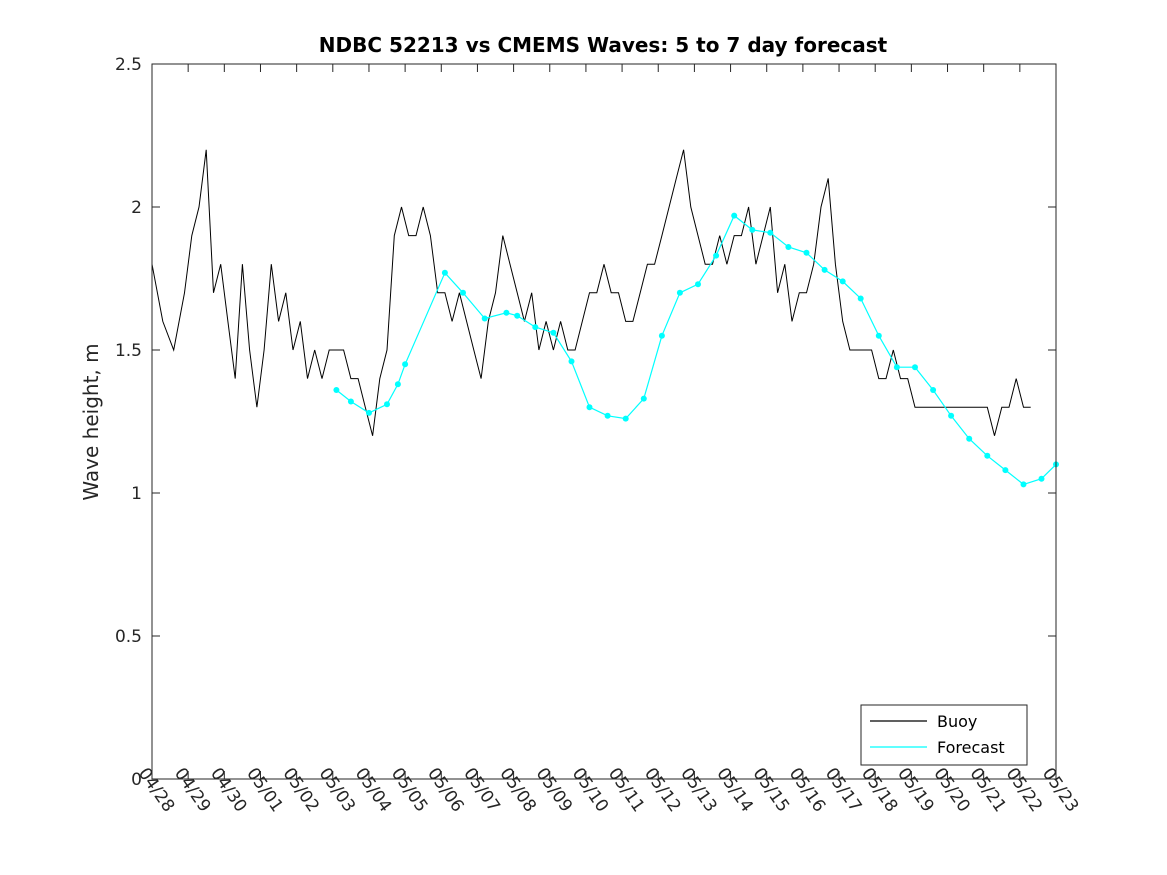  What do you see at coordinates (91, 421) in the screenshot?
I see `y-axis-label: Wave height, m` at bounding box center [91, 421].